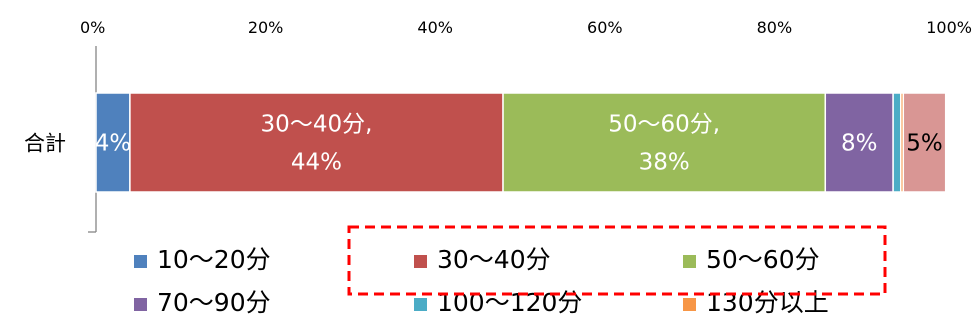 The image size is (973, 329). I want to click on legend-label: 130分以上, so click(767, 302).